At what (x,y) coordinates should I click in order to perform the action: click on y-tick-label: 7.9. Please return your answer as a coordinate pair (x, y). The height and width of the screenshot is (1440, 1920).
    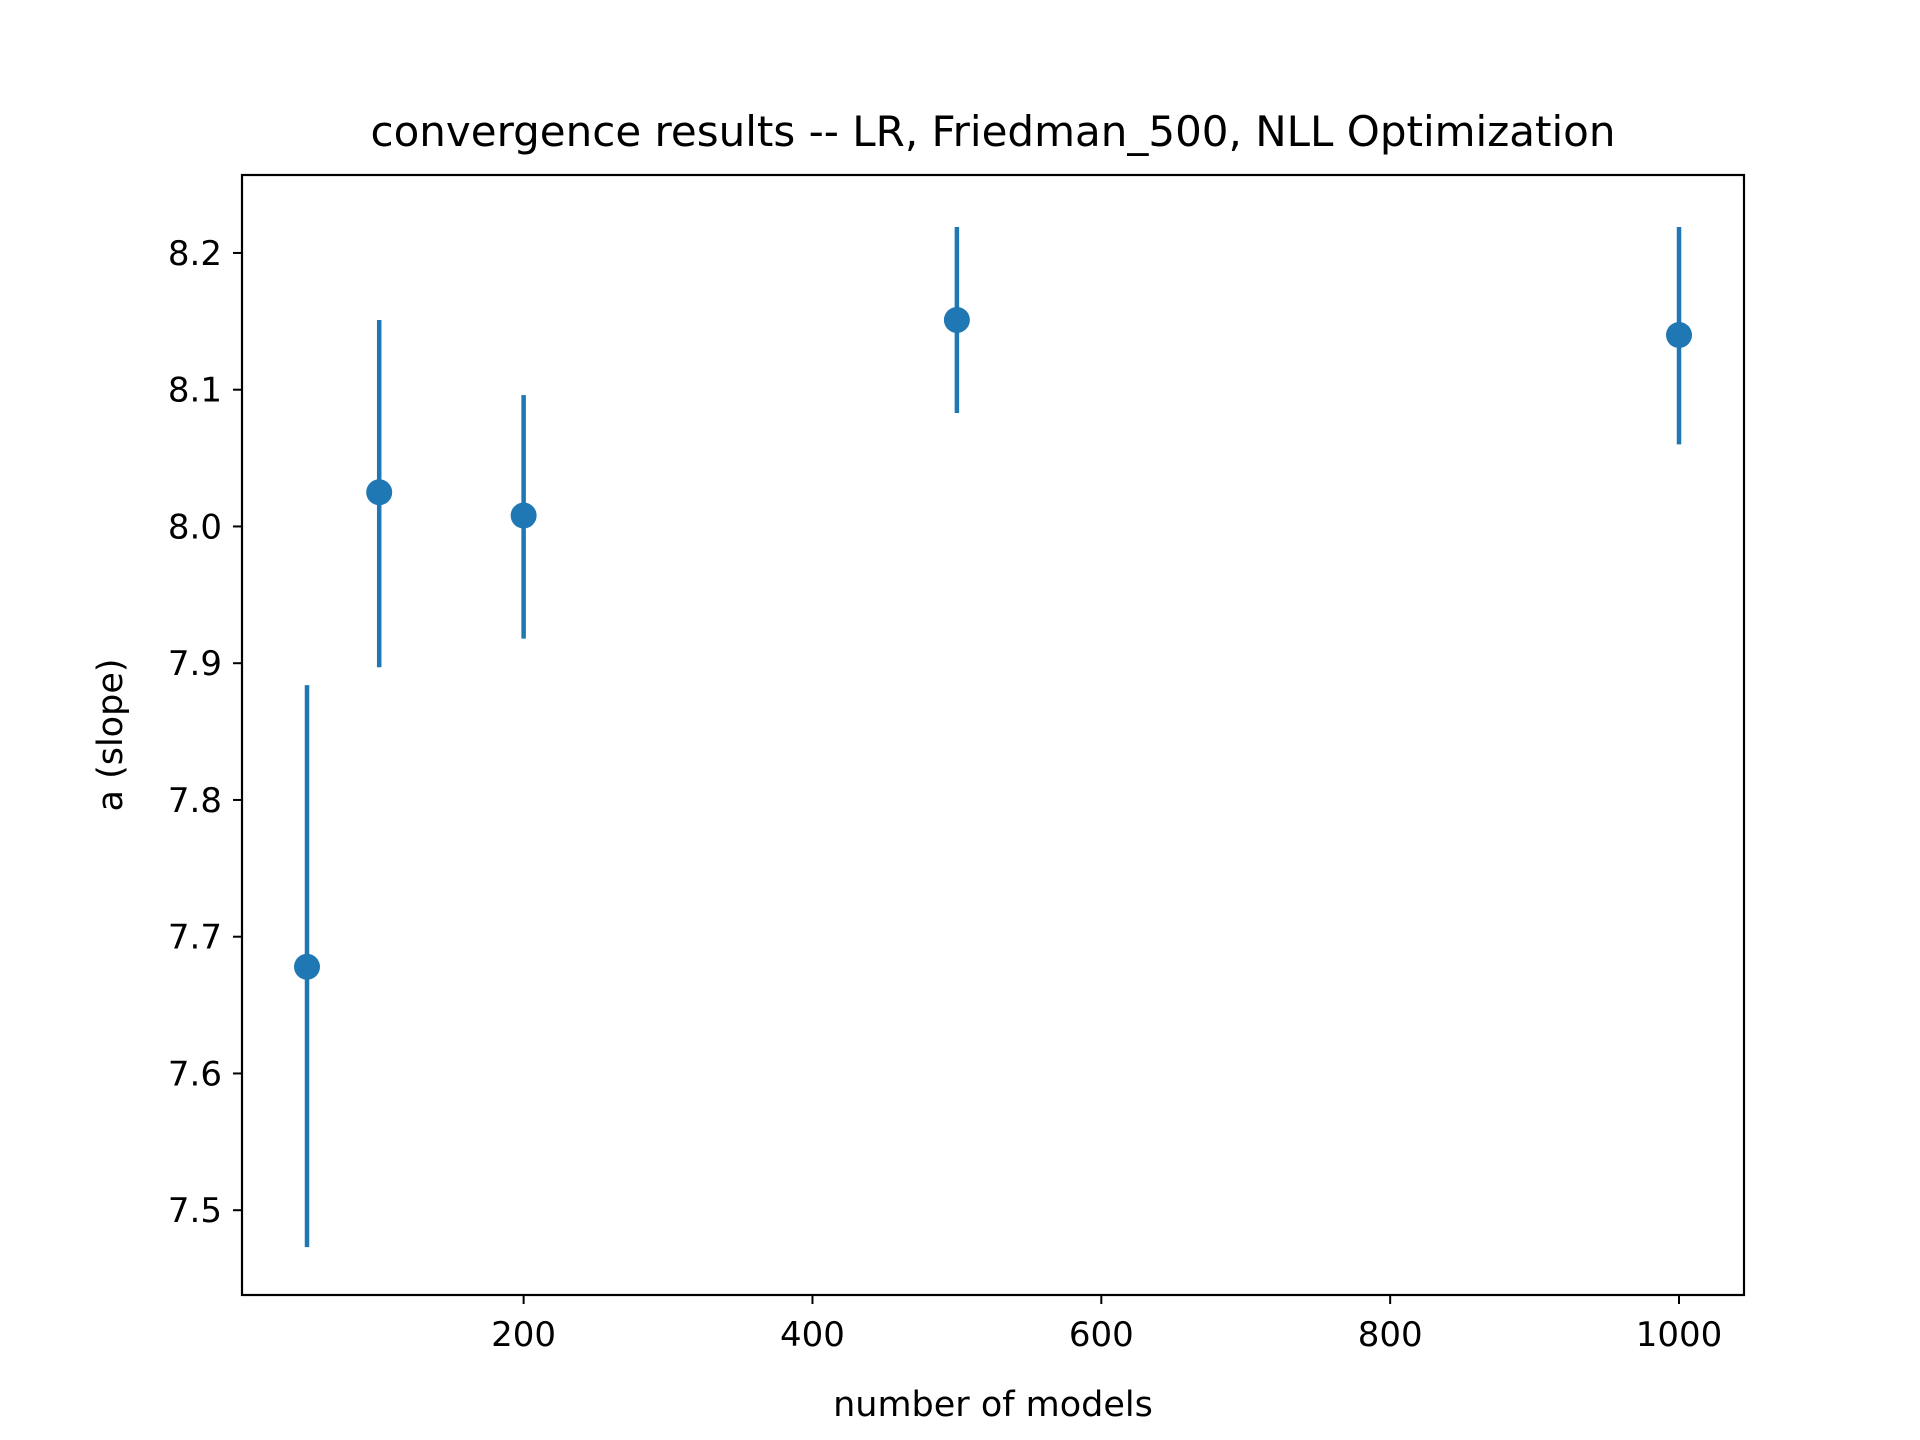
    Looking at the image, I should click on (195, 664).